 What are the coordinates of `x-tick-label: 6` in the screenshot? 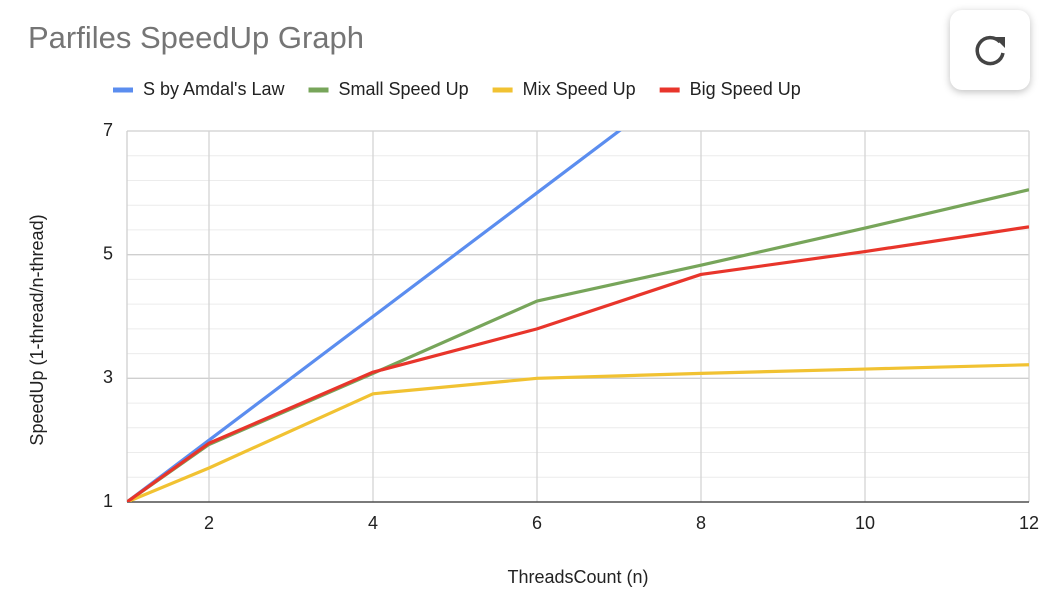 It's located at (537, 523).